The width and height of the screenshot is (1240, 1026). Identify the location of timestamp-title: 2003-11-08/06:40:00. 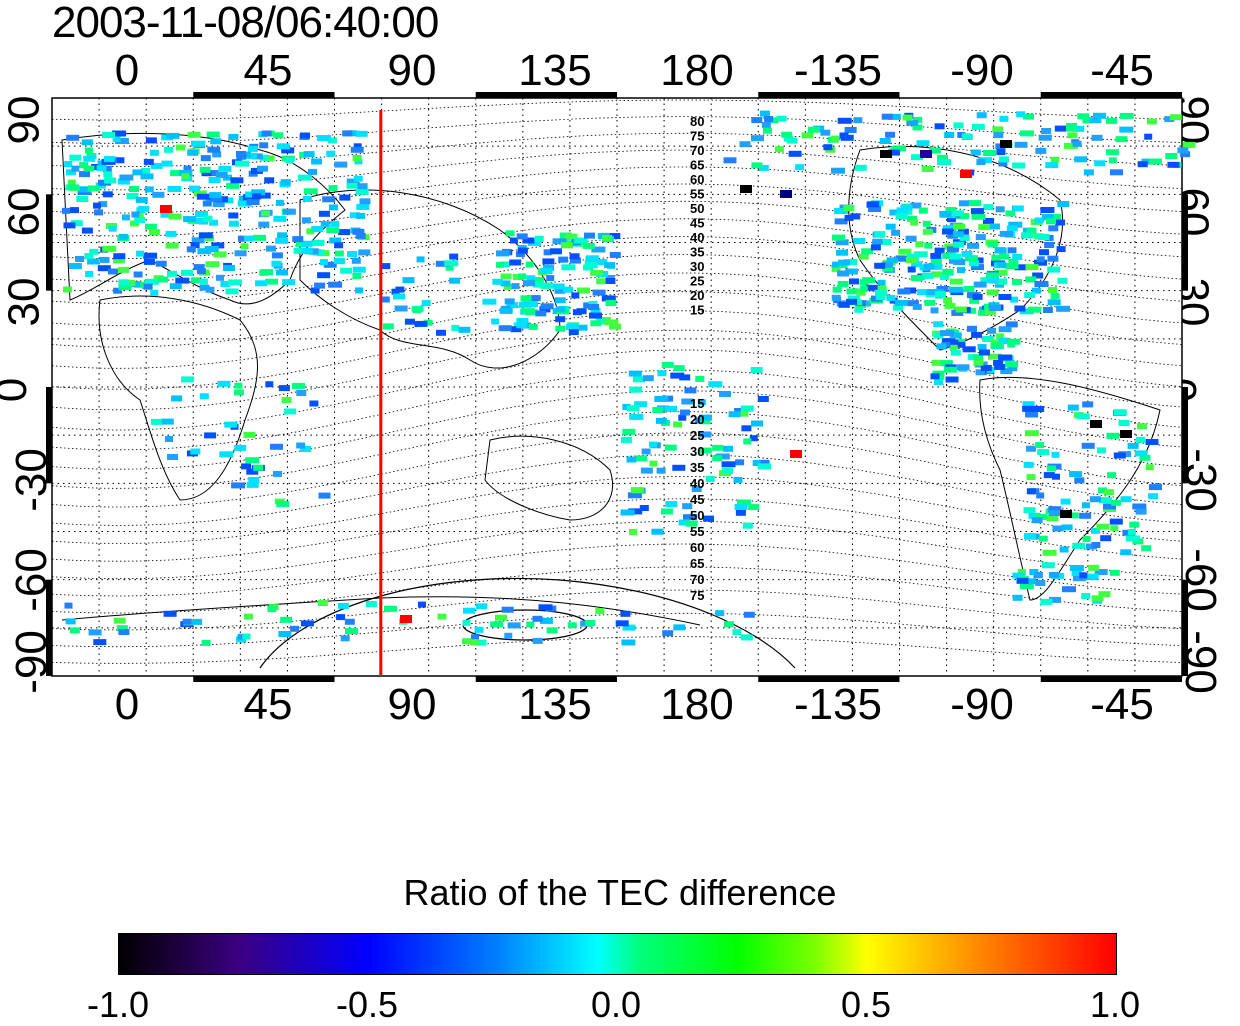
(245, 23).